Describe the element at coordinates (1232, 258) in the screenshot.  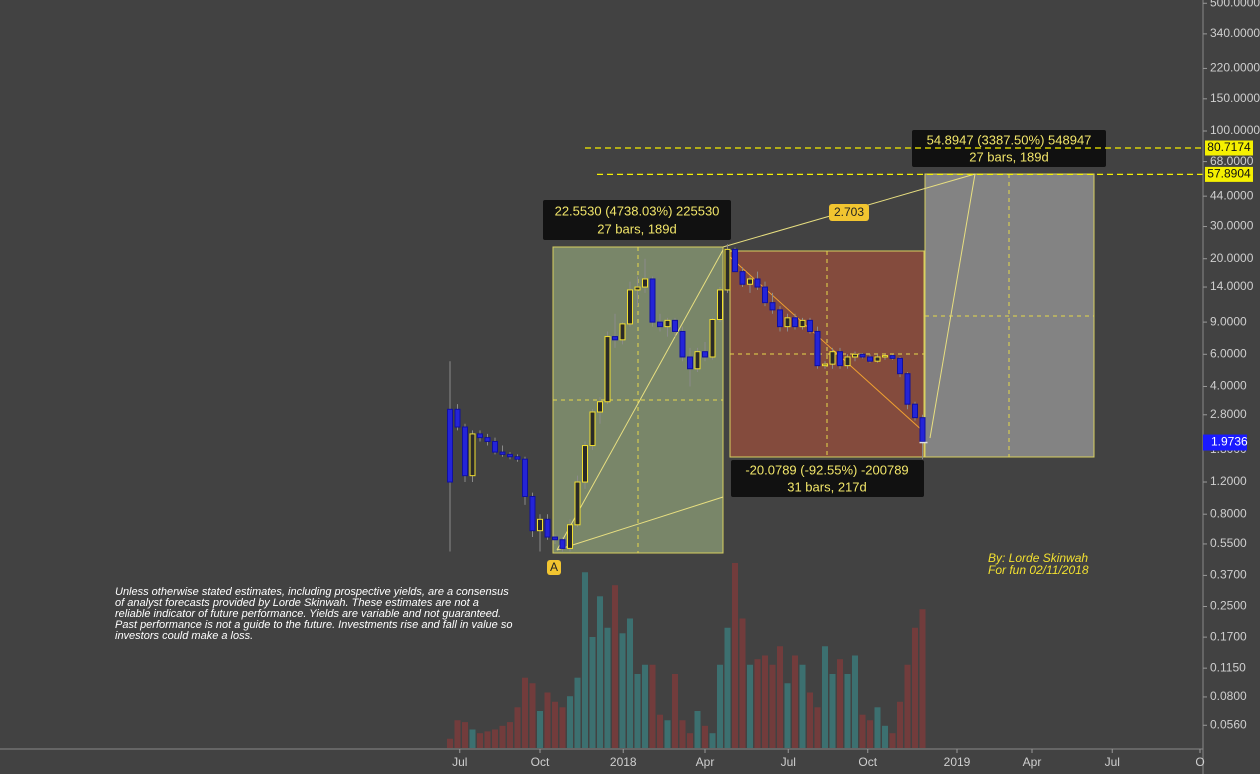
I see `y-tick-label: 20.0000` at that location.